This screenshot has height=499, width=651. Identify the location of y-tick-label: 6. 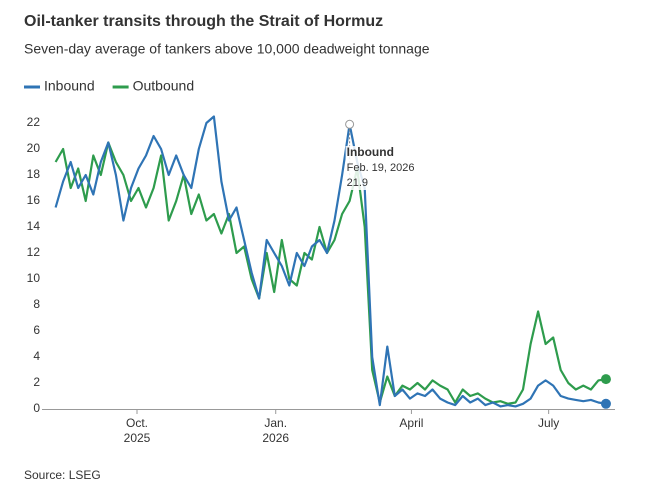
(36, 330).